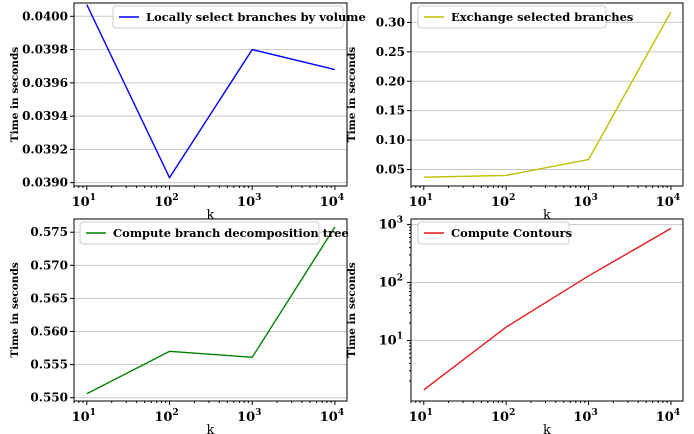  What do you see at coordinates (390, 81) in the screenshot?
I see `y-tick-label: 0.20` at bounding box center [390, 81].